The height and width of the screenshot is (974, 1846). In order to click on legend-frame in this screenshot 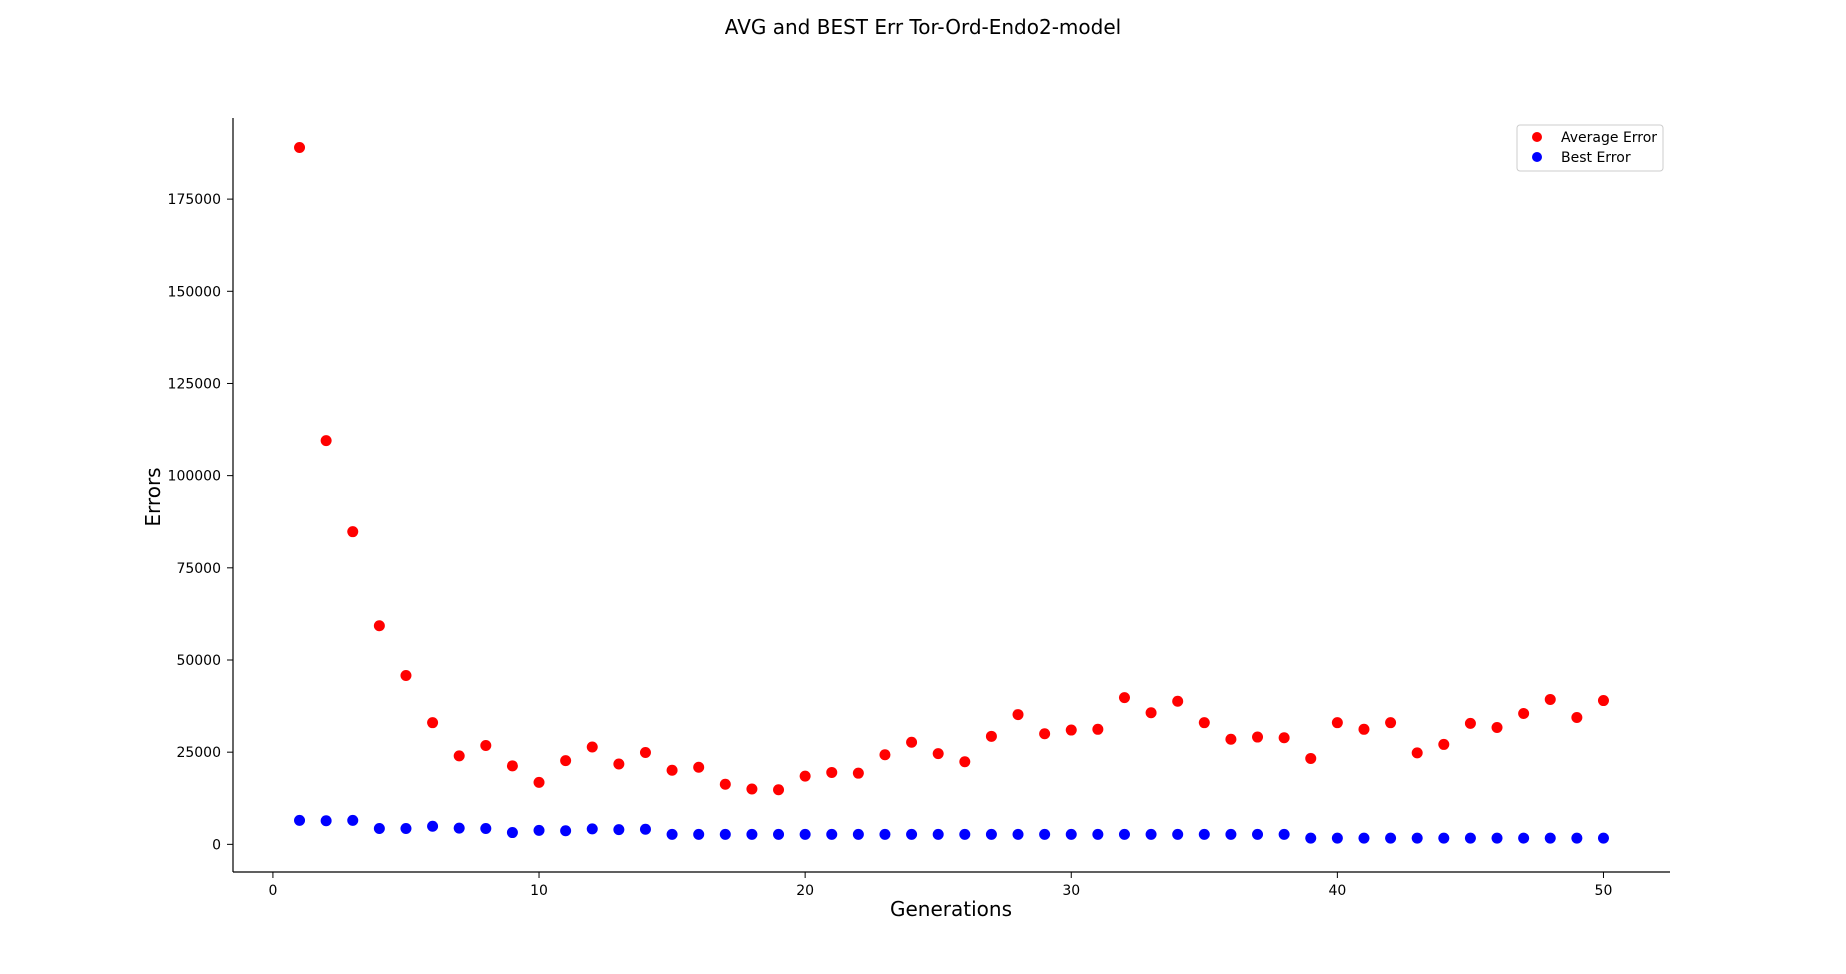, I will do `click(1590, 148)`.